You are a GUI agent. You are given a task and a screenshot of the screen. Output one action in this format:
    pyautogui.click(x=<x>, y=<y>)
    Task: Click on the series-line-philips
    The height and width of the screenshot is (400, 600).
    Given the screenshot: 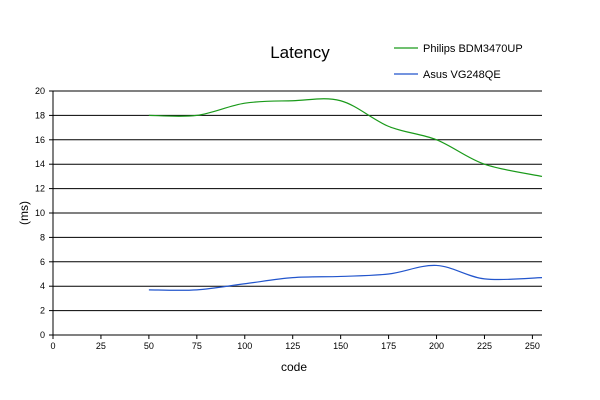 What is the action you would take?
    pyautogui.click(x=345, y=137)
    